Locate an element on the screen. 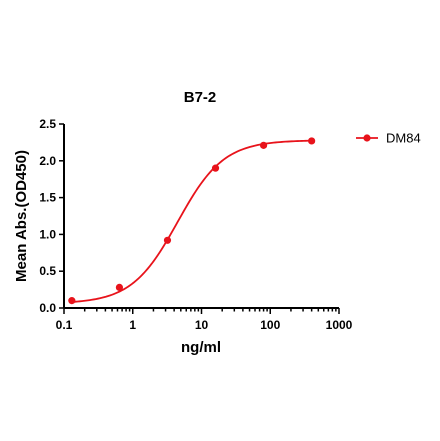 This screenshot has height=441, width=440. legend-label-dm84: DM84 is located at coordinates (403, 138).